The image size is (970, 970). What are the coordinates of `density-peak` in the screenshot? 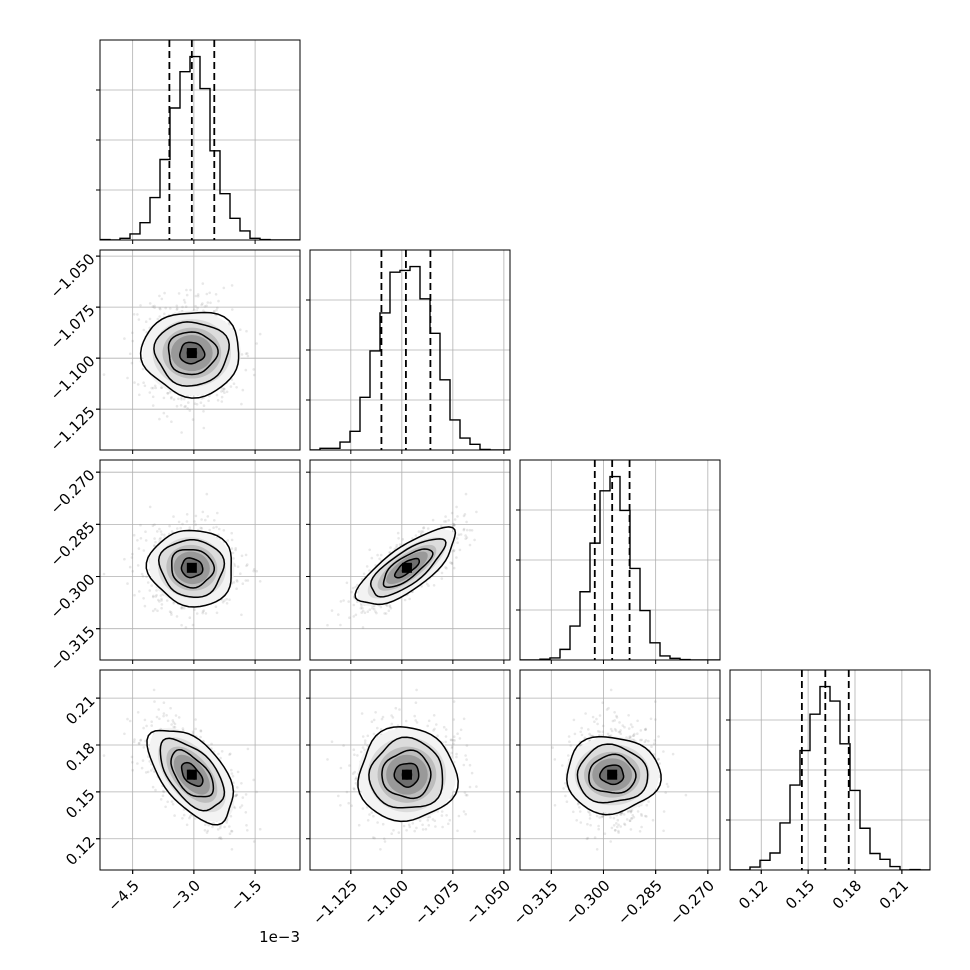 It's located at (191, 774).